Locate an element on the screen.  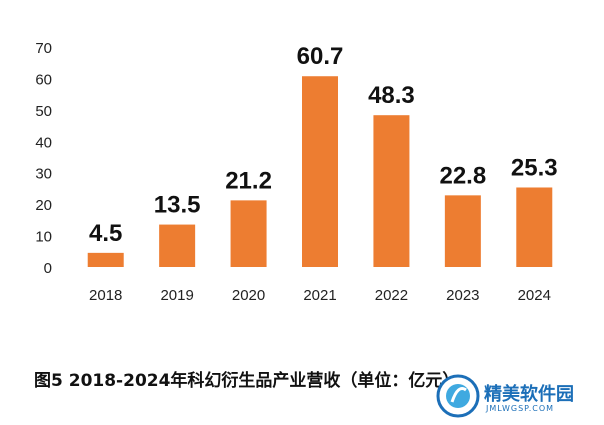
x-tick-label: 2024 is located at coordinates (534, 295).